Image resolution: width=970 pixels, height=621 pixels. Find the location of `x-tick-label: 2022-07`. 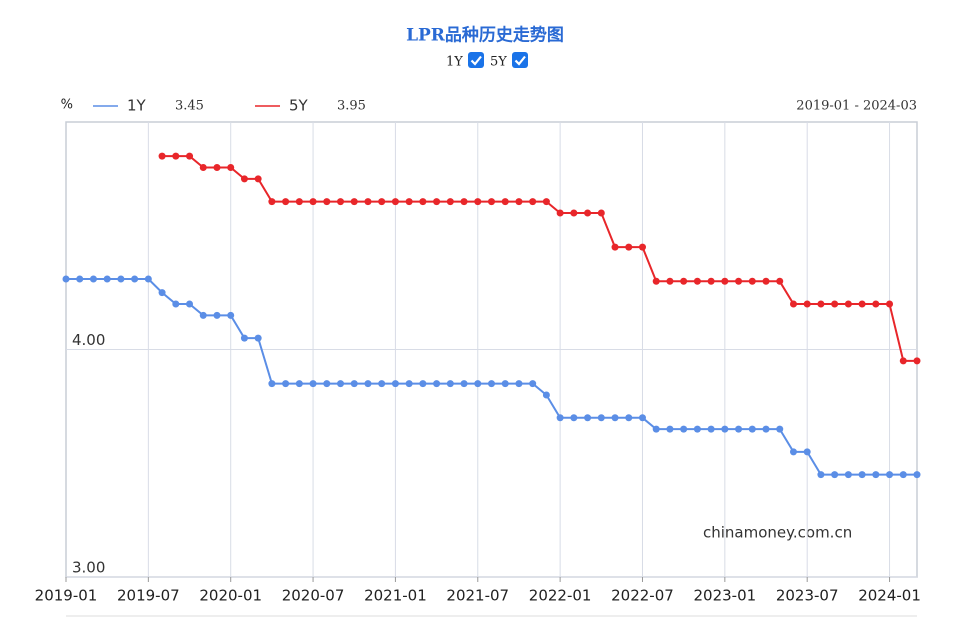

x-tick-label: 2022-07 is located at coordinates (642, 596).